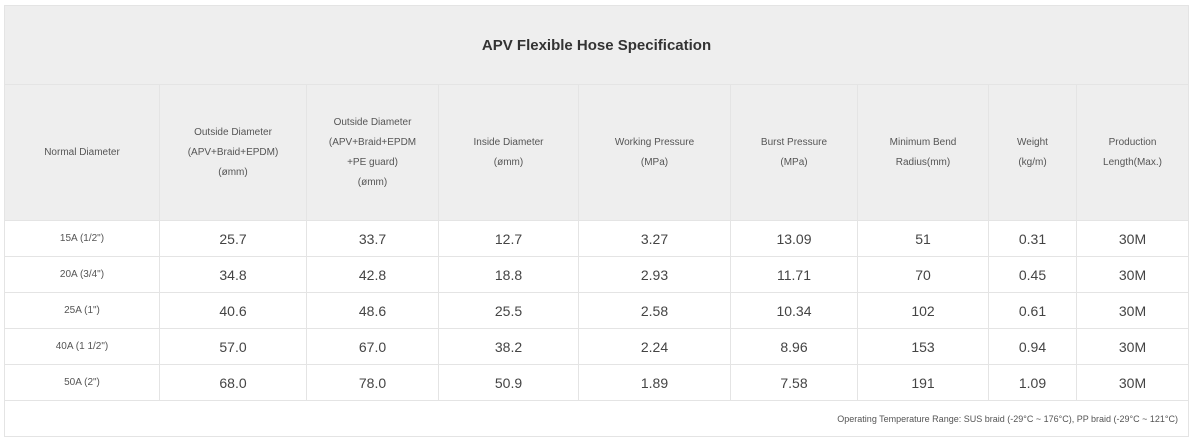 This screenshot has height=445, width=1196. What do you see at coordinates (82, 346) in the screenshot?
I see `cell-normal-diameter: 40A (1 1/2")` at bounding box center [82, 346].